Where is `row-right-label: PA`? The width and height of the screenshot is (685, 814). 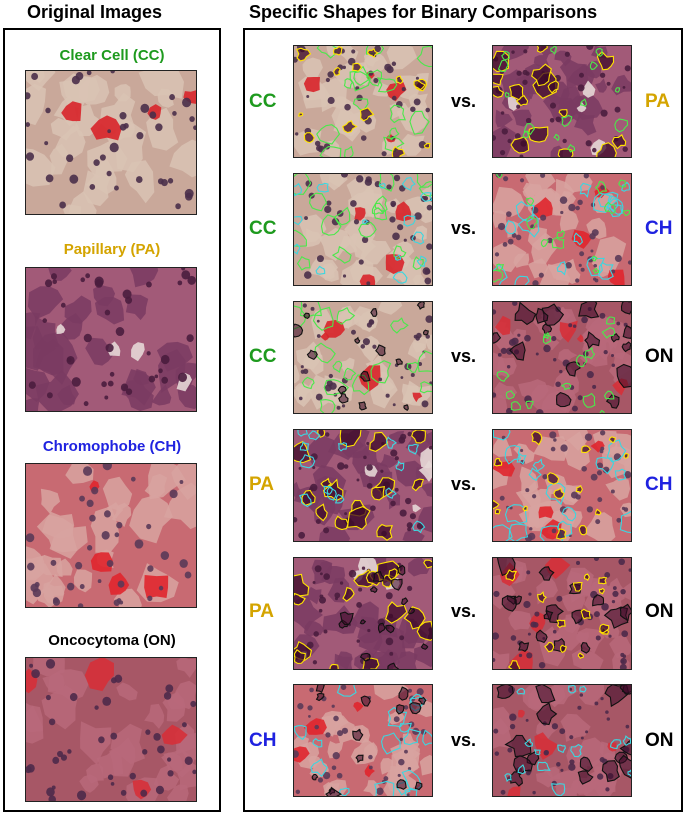
row-right-label: PA is located at coordinates (657, 101).